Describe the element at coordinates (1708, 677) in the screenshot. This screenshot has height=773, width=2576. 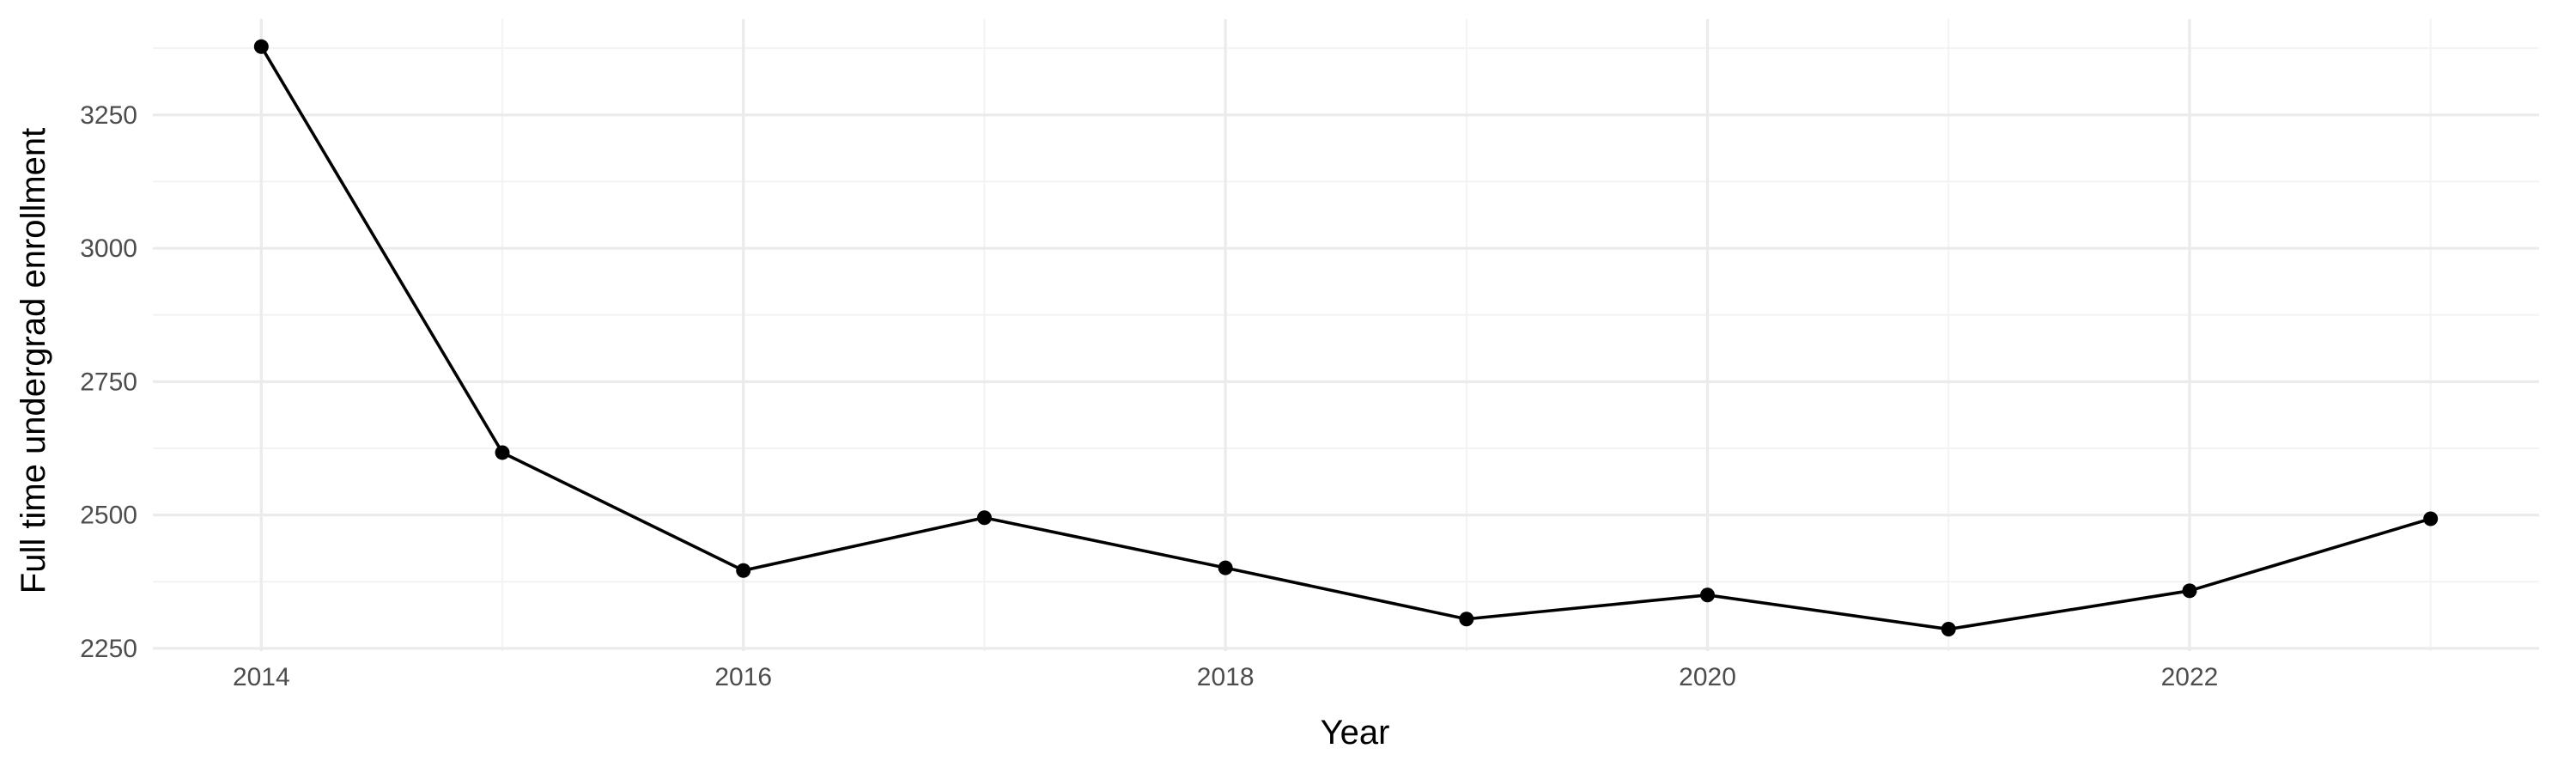
I see `x-tick-label: 2020` at that location.